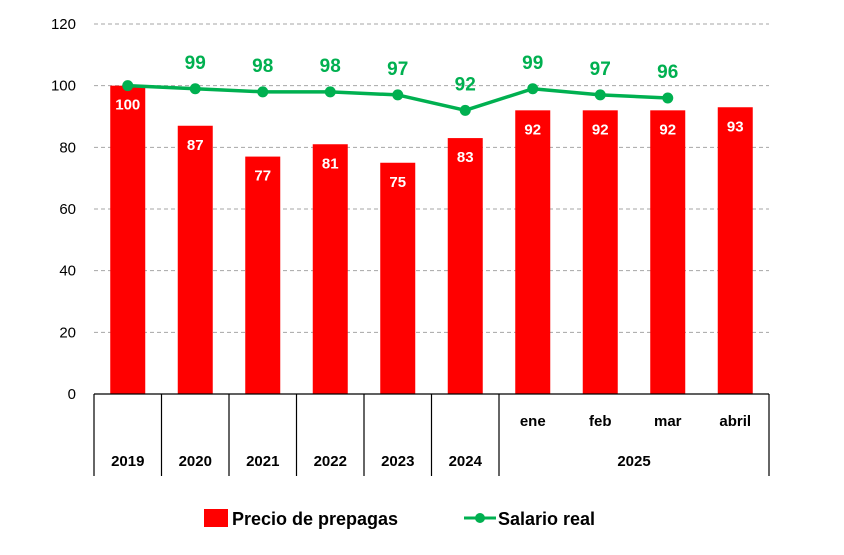  What do you see at coordinates (400, 84) in the screenshot?
I see `line-series: 99 98 98 97 92 99 97 96` at bounding box center [400, 84].